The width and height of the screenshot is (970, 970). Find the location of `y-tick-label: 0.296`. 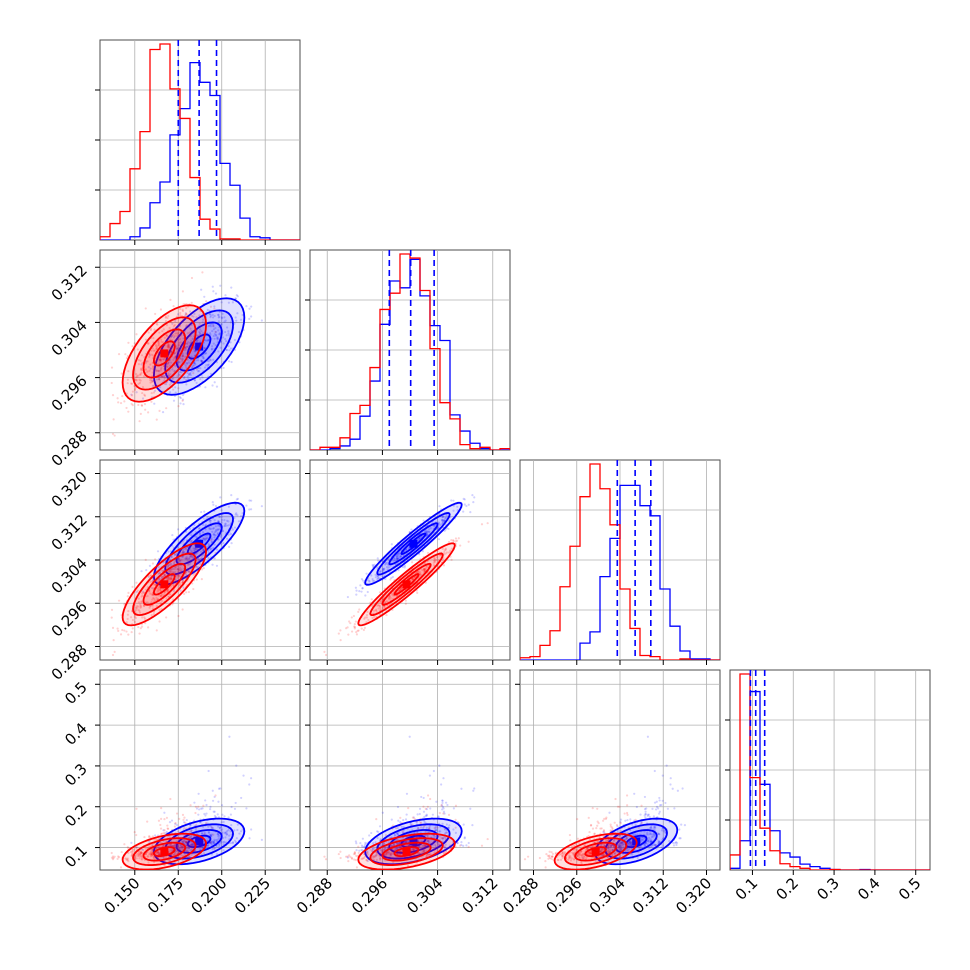

y-tick-label: 0.296 is located at coordinates (69, 393).